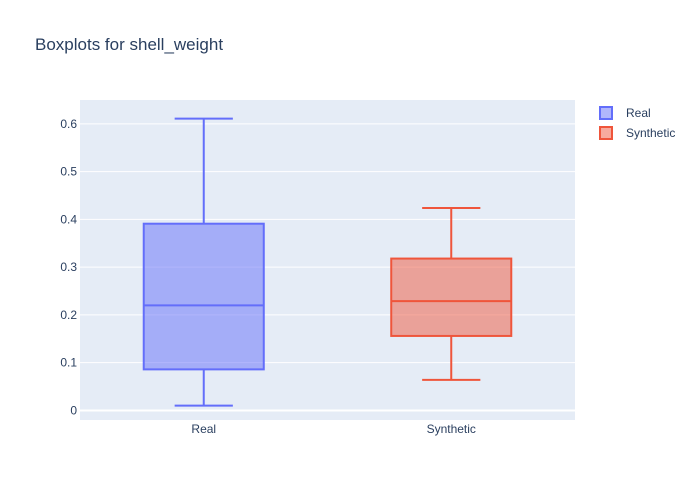 The image size is (700, 500). Describe the element at coordinates (73, 410) in the screenshot. I see `y-tick-label: 0` at that location.